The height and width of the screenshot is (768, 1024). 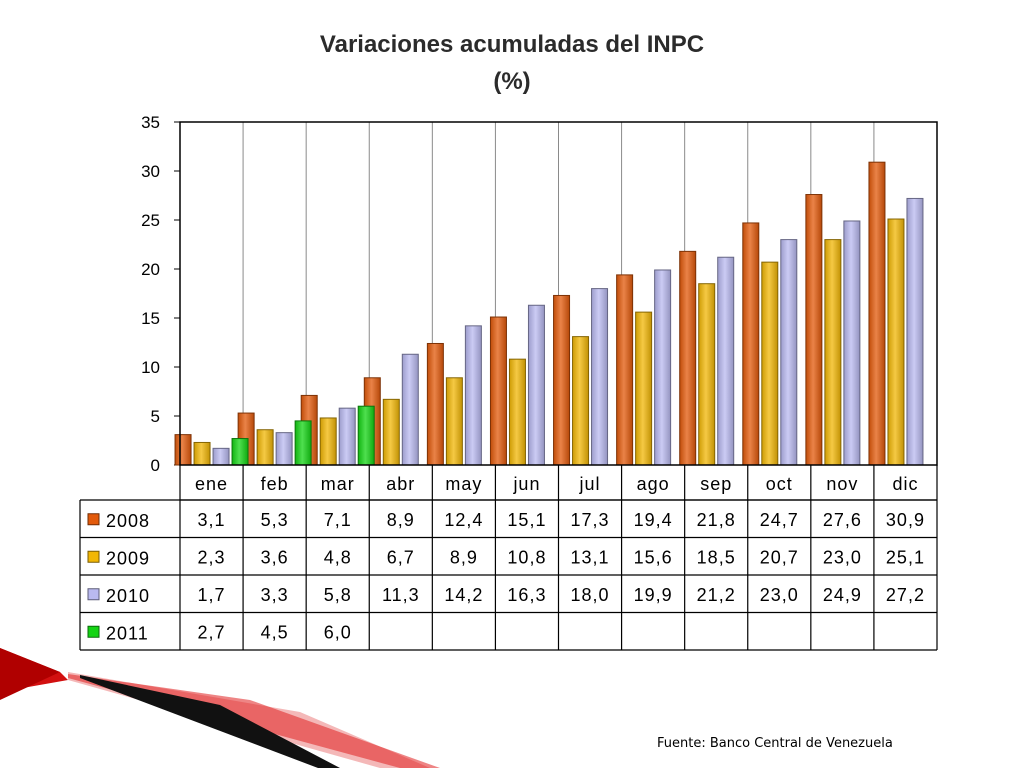 What do you see at coordinates (212, 632) in the screenshot?
I see `data-label-2011-ene: 2,7` at bounding box center [212, 632].